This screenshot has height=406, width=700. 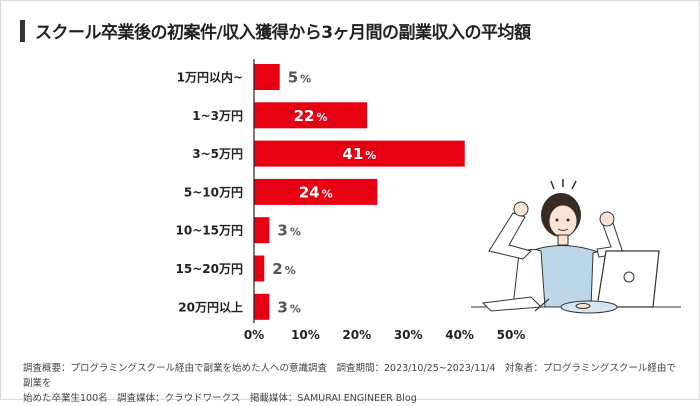 I want to click on data-label-value: 24, so click(x=309, y=192).